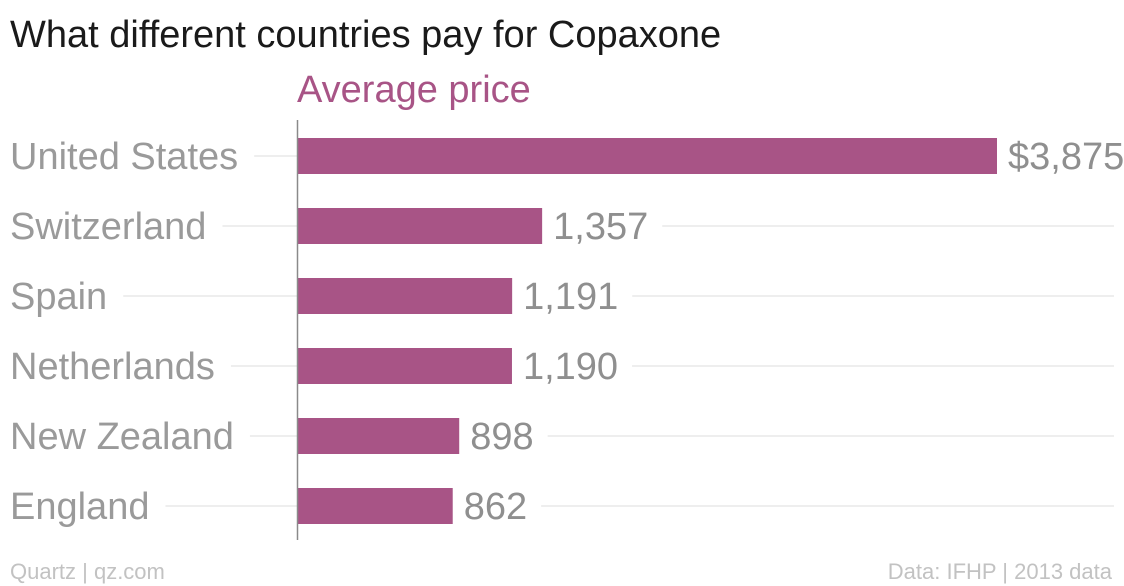  I want to click on value-label: 1,357, so click(600, 227).